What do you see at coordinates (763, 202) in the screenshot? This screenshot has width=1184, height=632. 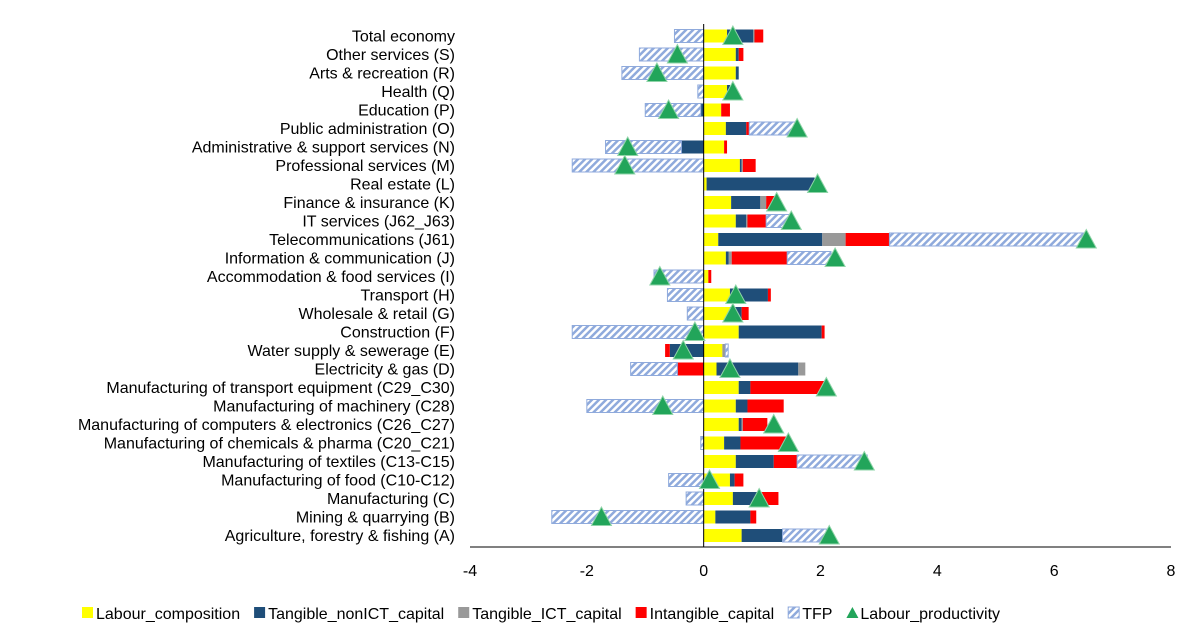 I see `bar-tangible-ict-capital-finance-insurance-k` at bounding box center [763, 202].